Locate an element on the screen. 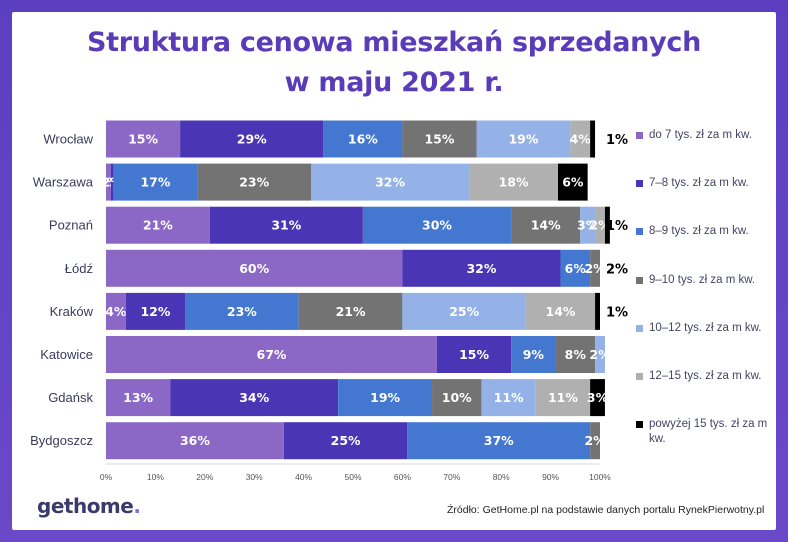 The width and height of the screenshot is (788, 542). legend-label: 7–8 tys. zł za m kw. is located at coordinates (699, 183).